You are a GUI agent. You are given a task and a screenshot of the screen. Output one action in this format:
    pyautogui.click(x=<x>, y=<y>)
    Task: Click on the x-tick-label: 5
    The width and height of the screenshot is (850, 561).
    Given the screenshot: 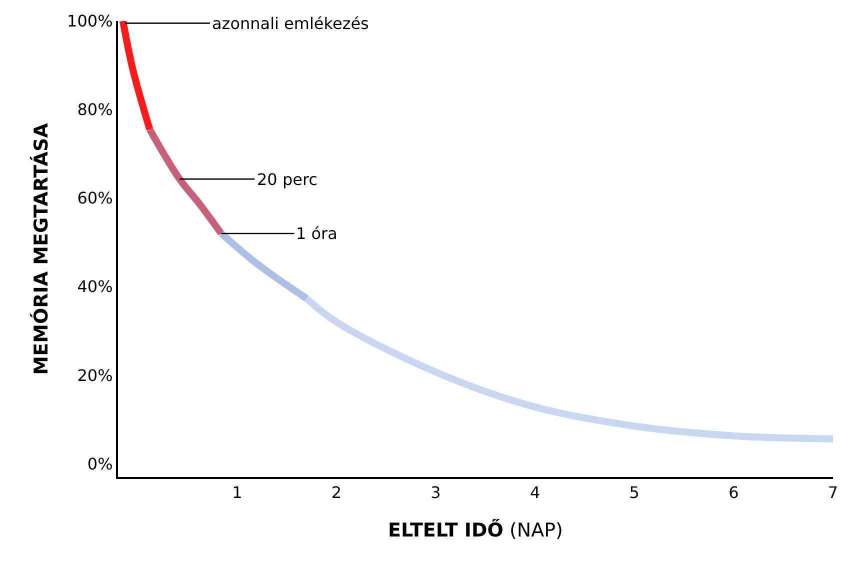 What is the action you would take?
    pyautogui.click(x=634, y=492)
    